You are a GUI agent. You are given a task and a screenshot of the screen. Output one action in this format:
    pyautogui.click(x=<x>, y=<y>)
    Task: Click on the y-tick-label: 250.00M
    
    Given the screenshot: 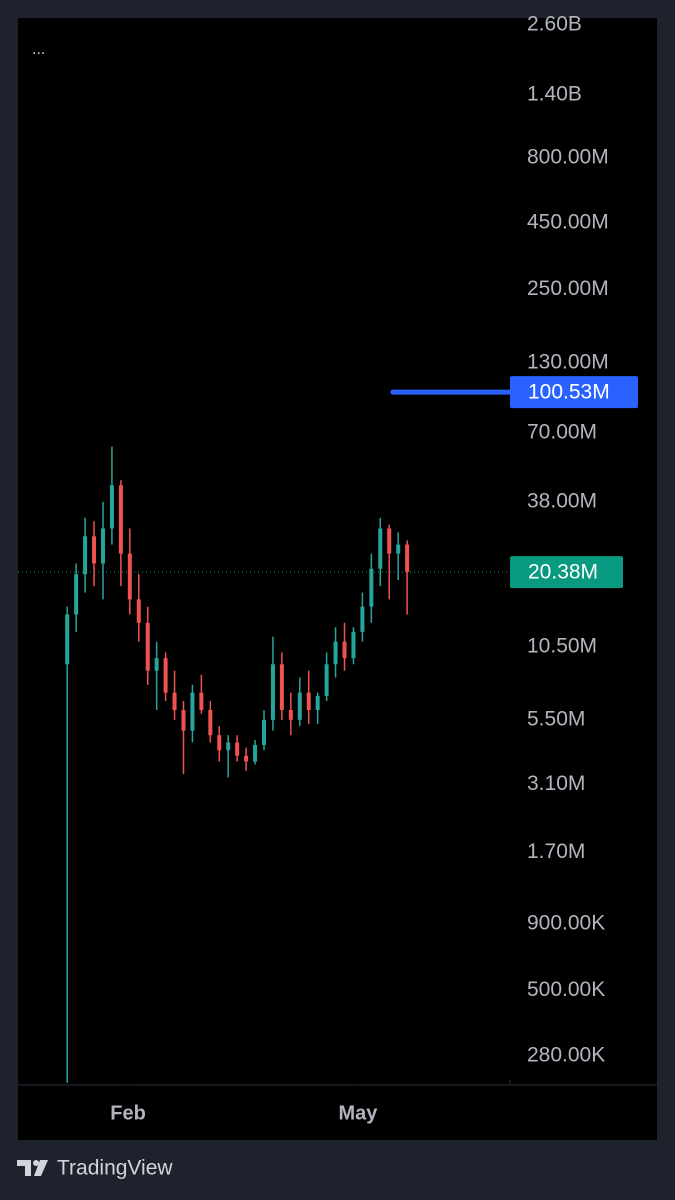 What is the action you would take?
    pyautogui.click(x=568, y=288)
    